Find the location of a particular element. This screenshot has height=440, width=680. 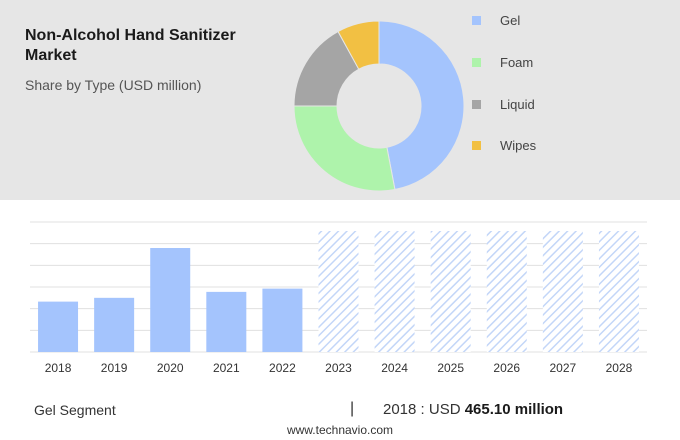

bar-forecast-2026 is located at coordinates (507, 291).